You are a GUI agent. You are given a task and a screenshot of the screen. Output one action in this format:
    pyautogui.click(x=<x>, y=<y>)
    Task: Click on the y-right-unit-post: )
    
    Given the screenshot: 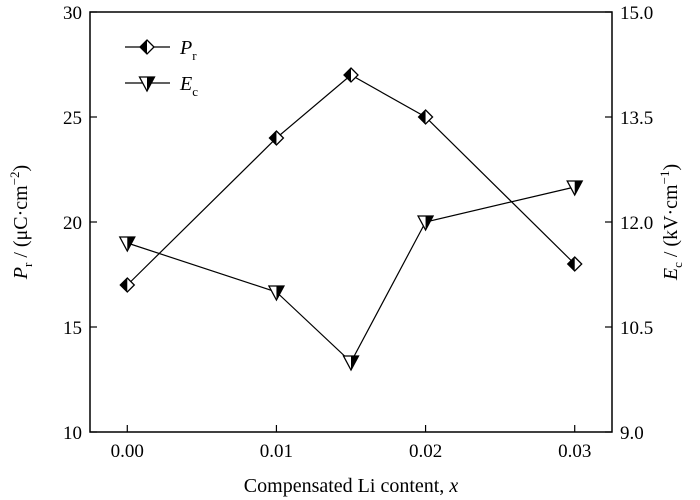 What is the action you would take?
    pyautogui.click(x=671, y=167)
    